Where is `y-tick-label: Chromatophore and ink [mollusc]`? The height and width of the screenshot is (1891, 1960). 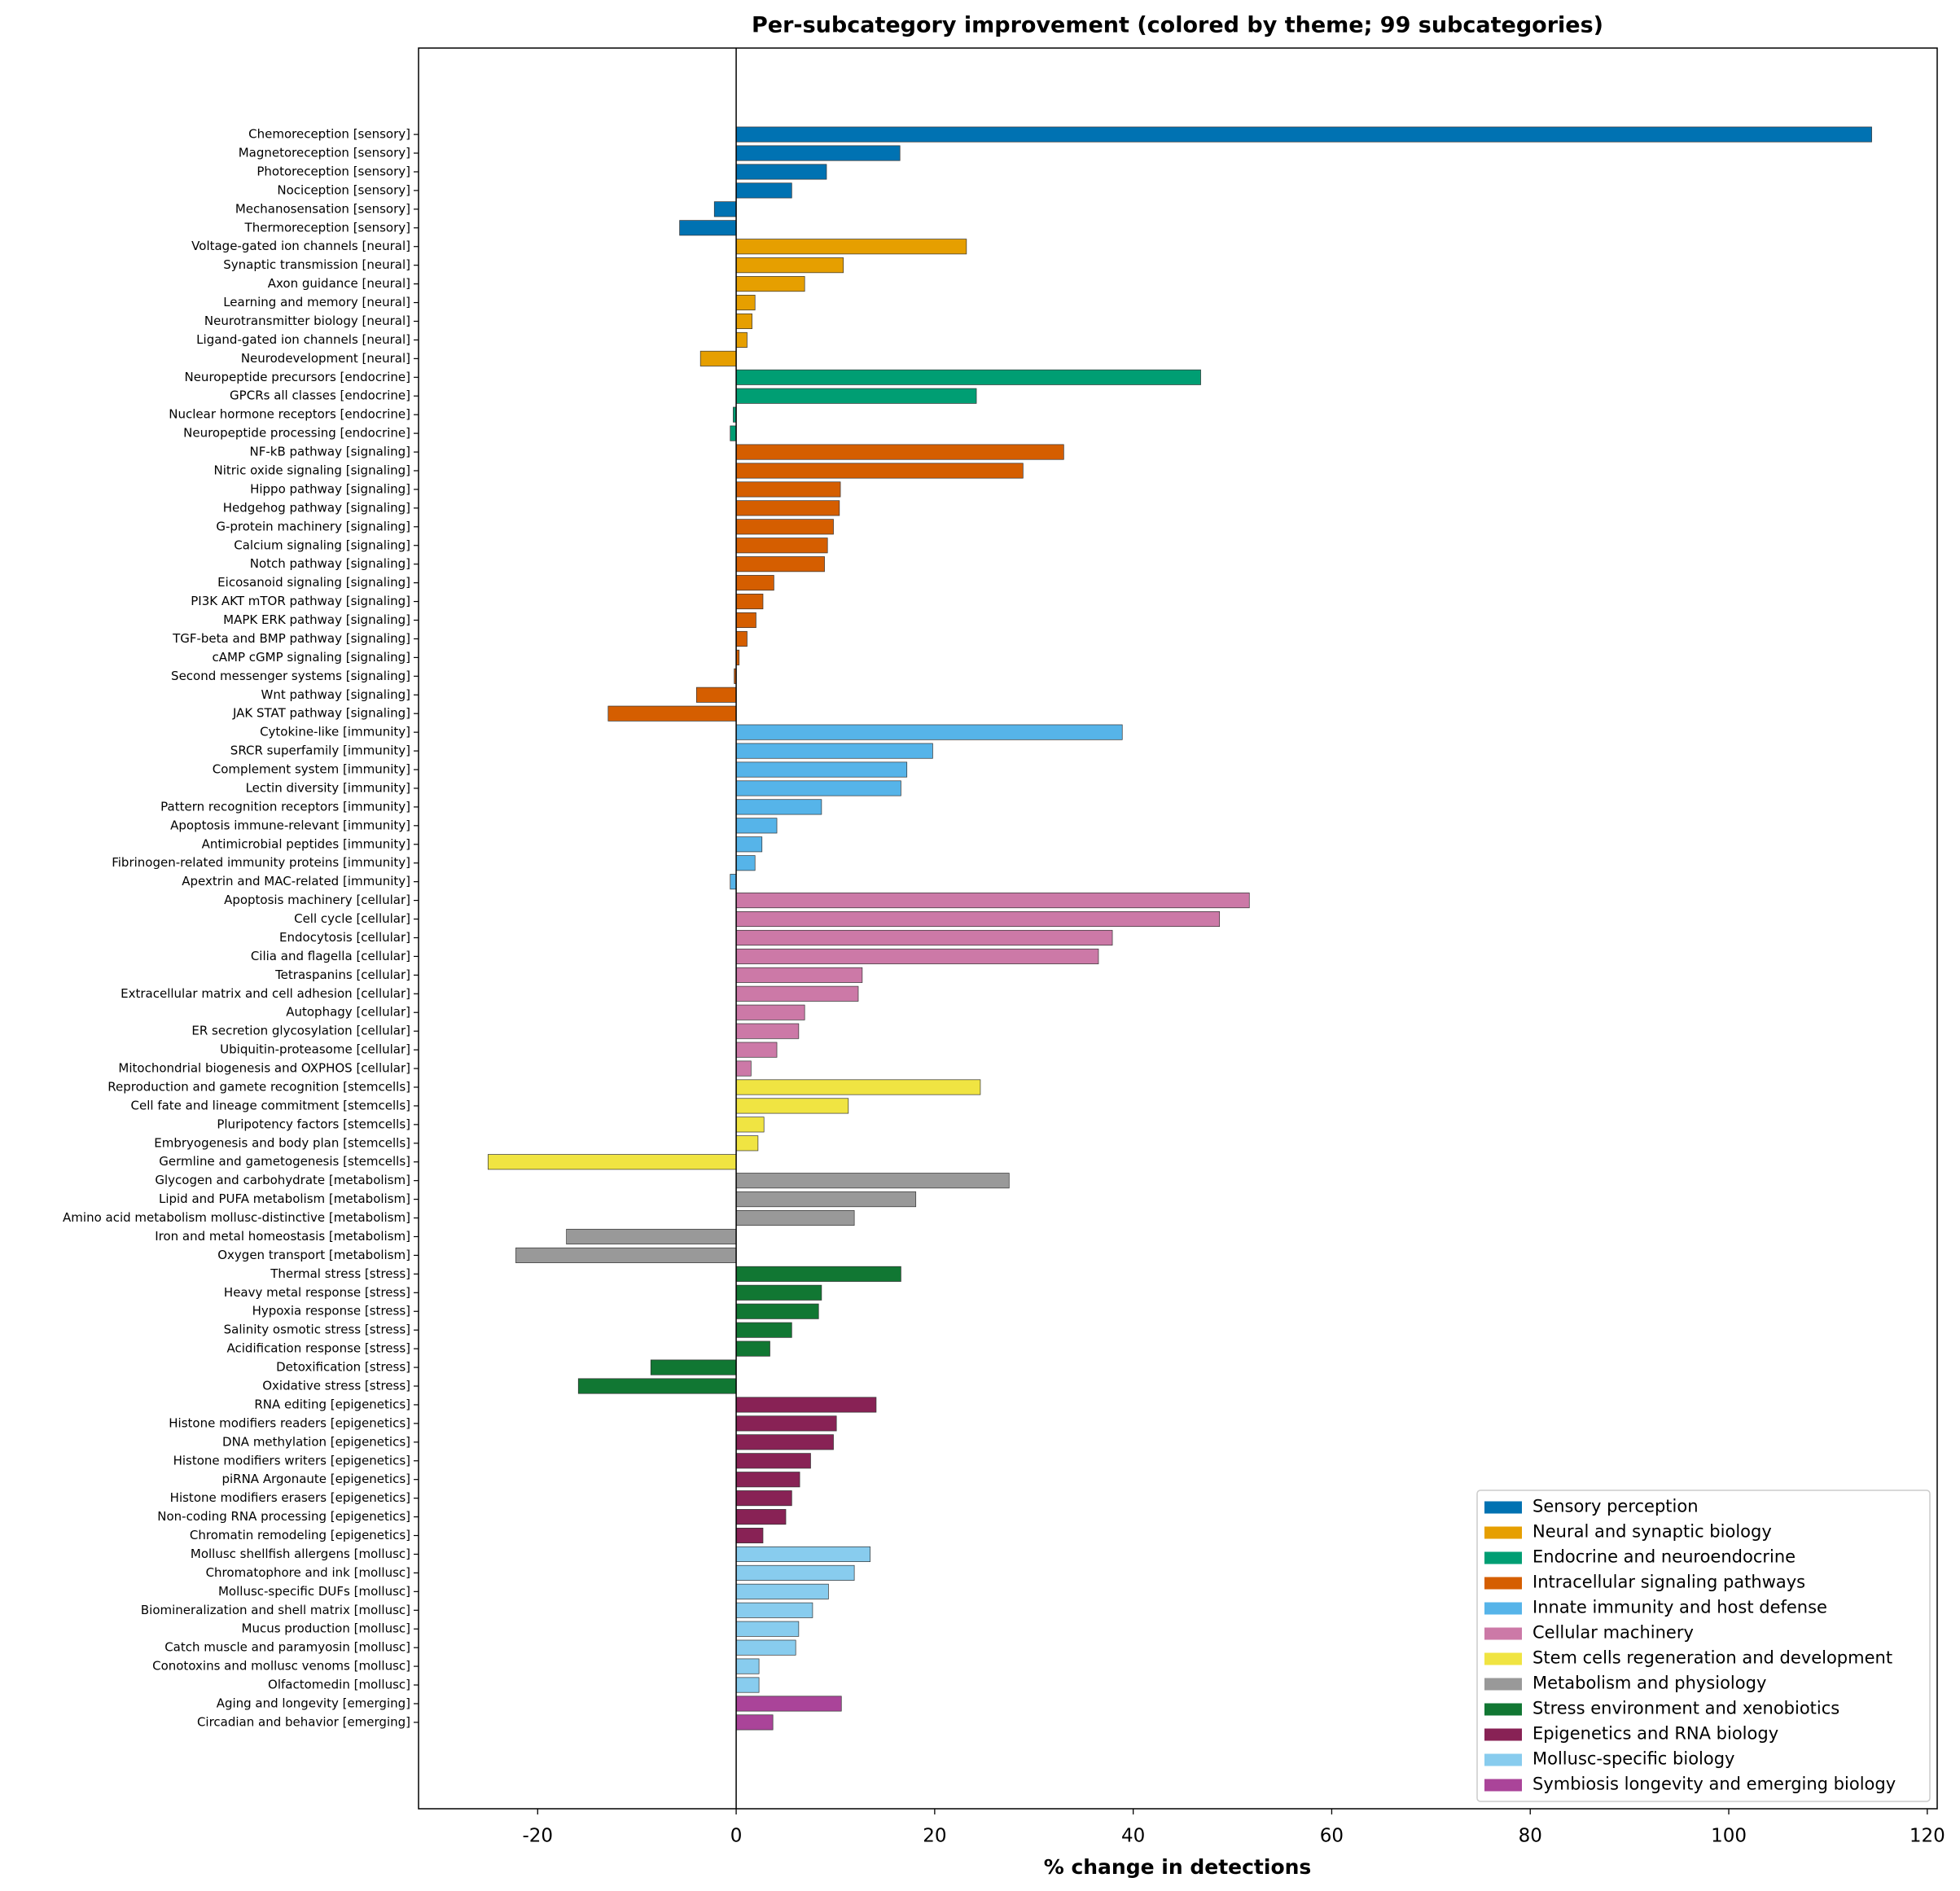
y-tick-label: Chromatophore and ink [mollusc] is located at coordinates (308, 1572).